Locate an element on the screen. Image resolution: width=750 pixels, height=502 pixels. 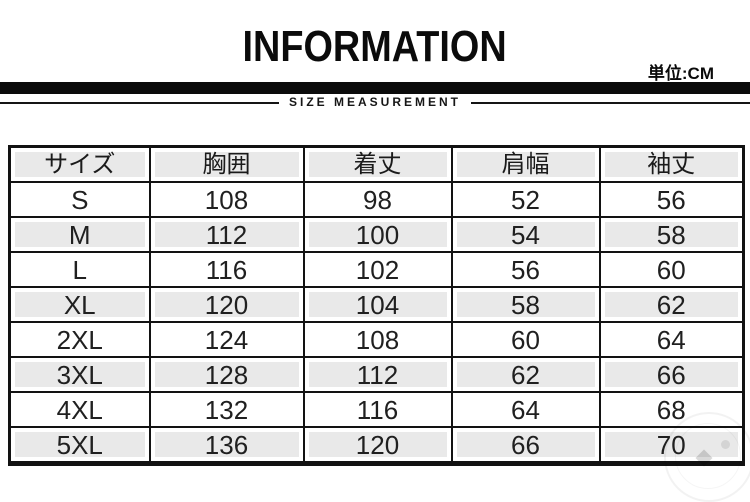
col-header-chest: 胸囲 is located at coordinates (226, 164).